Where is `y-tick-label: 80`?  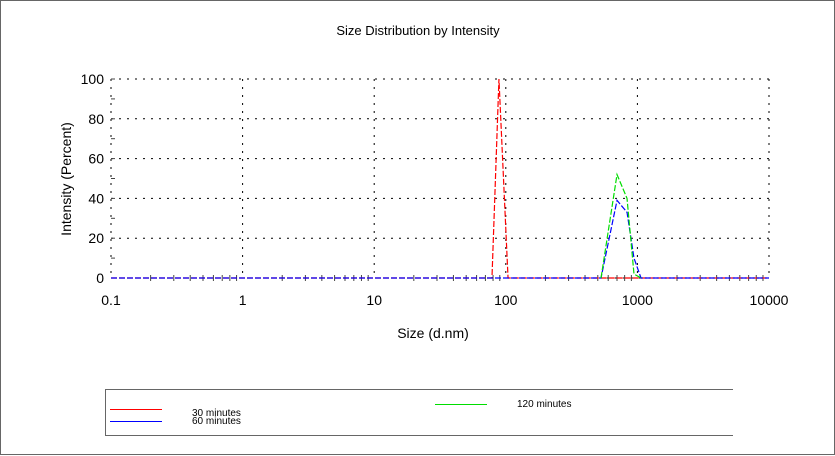
y-tick-label: 80 is located at coordinates (96, 119).